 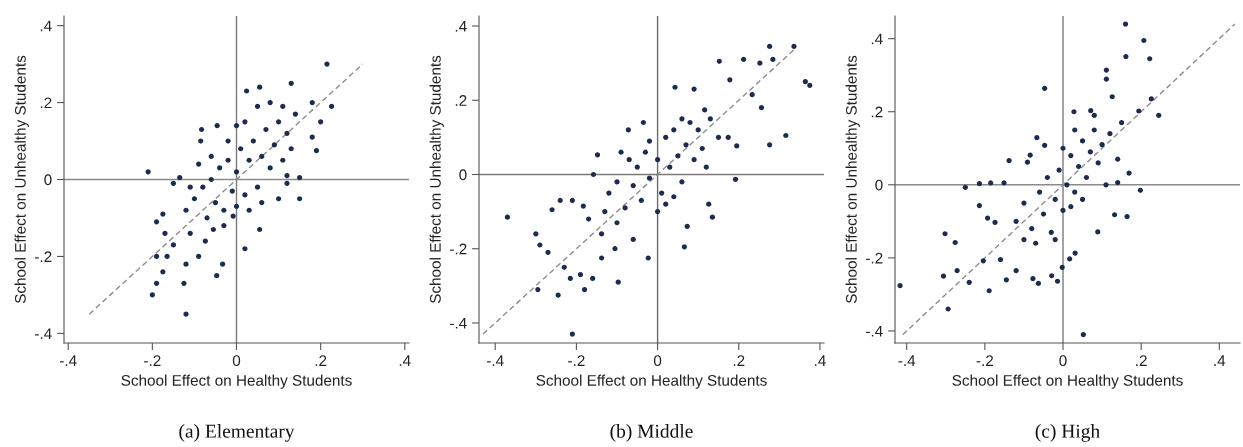 What do you see at coordinates (1067, 433) in the screenshot?
I see `text: (c) High` at bounding box center [1067, 433].